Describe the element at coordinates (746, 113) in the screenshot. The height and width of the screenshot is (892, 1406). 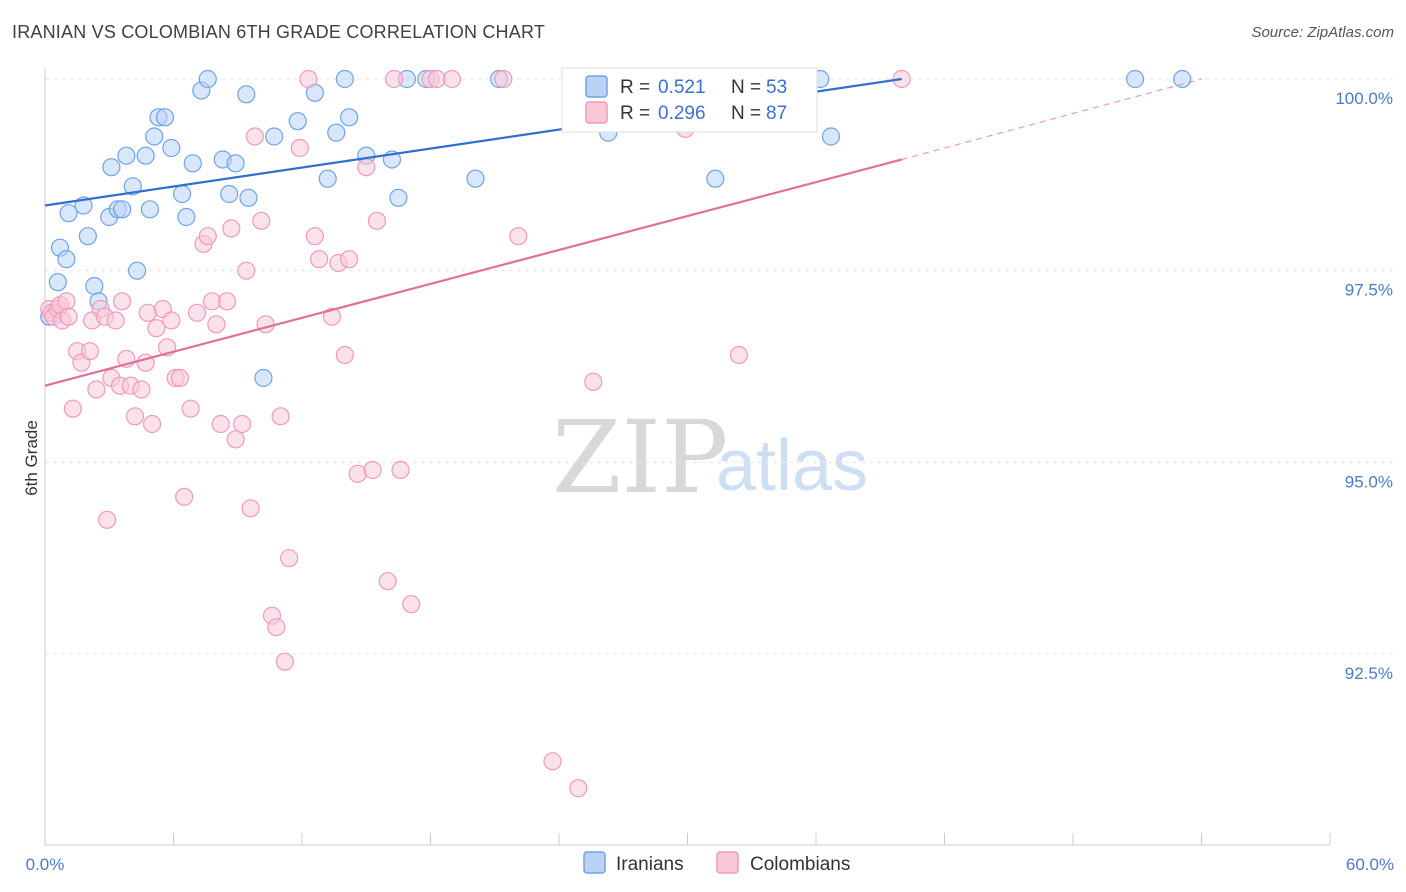
I see `colombians-n-label: N =` at that location.